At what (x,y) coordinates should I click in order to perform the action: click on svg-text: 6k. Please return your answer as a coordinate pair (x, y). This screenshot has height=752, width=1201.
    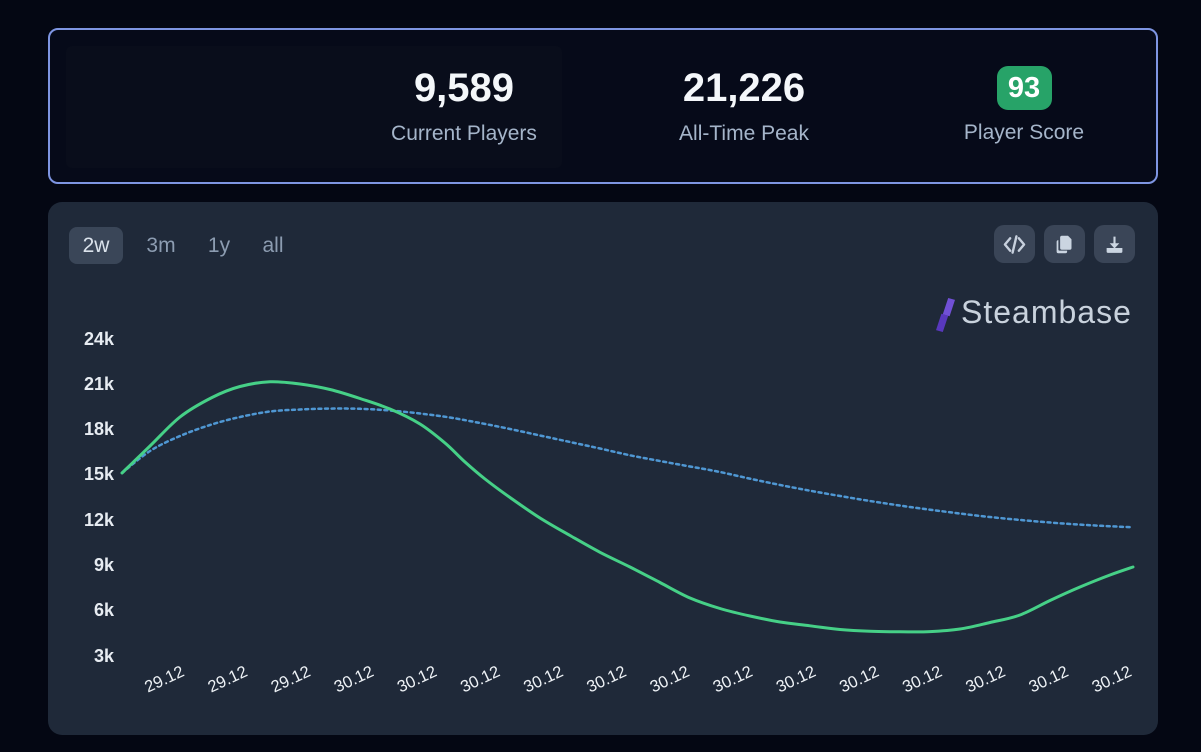
    Looking at the image, I should click on (104, 610).